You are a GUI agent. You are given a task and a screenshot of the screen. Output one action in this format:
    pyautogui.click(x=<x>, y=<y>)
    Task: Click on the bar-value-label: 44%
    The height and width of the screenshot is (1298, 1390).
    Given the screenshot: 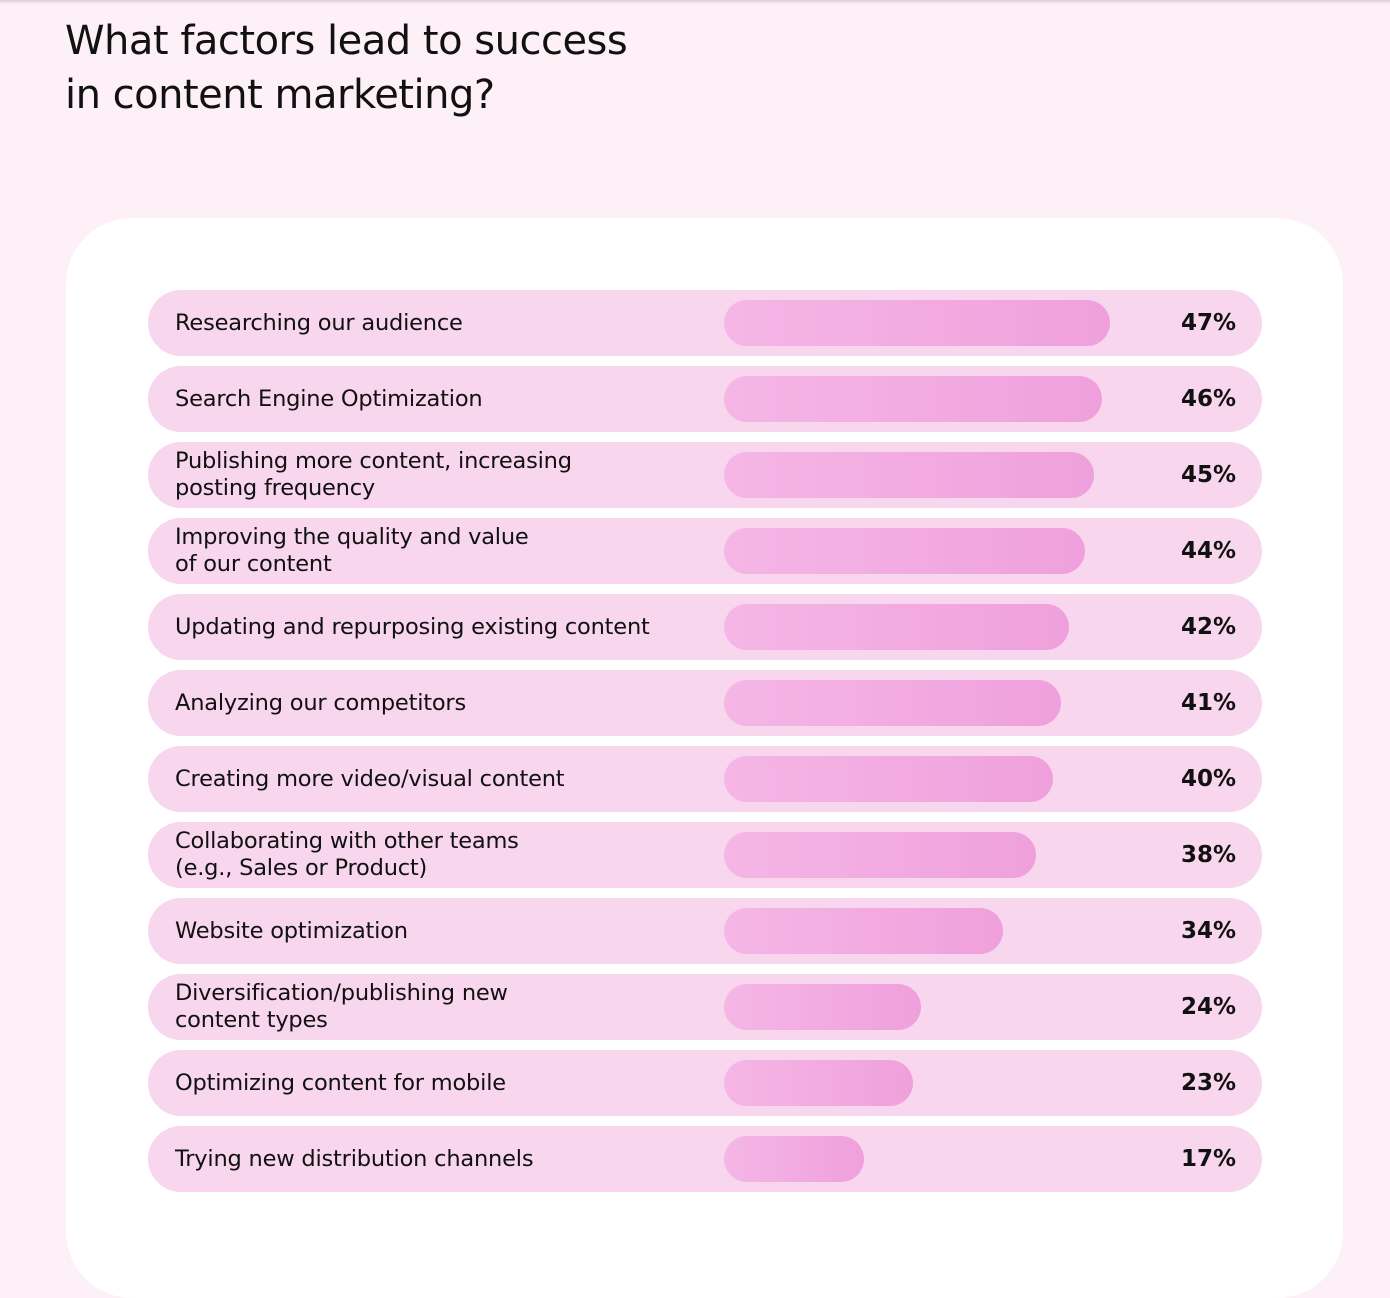 What is the action you would take?
    pyautogui.click(x=1208, y=551)
    